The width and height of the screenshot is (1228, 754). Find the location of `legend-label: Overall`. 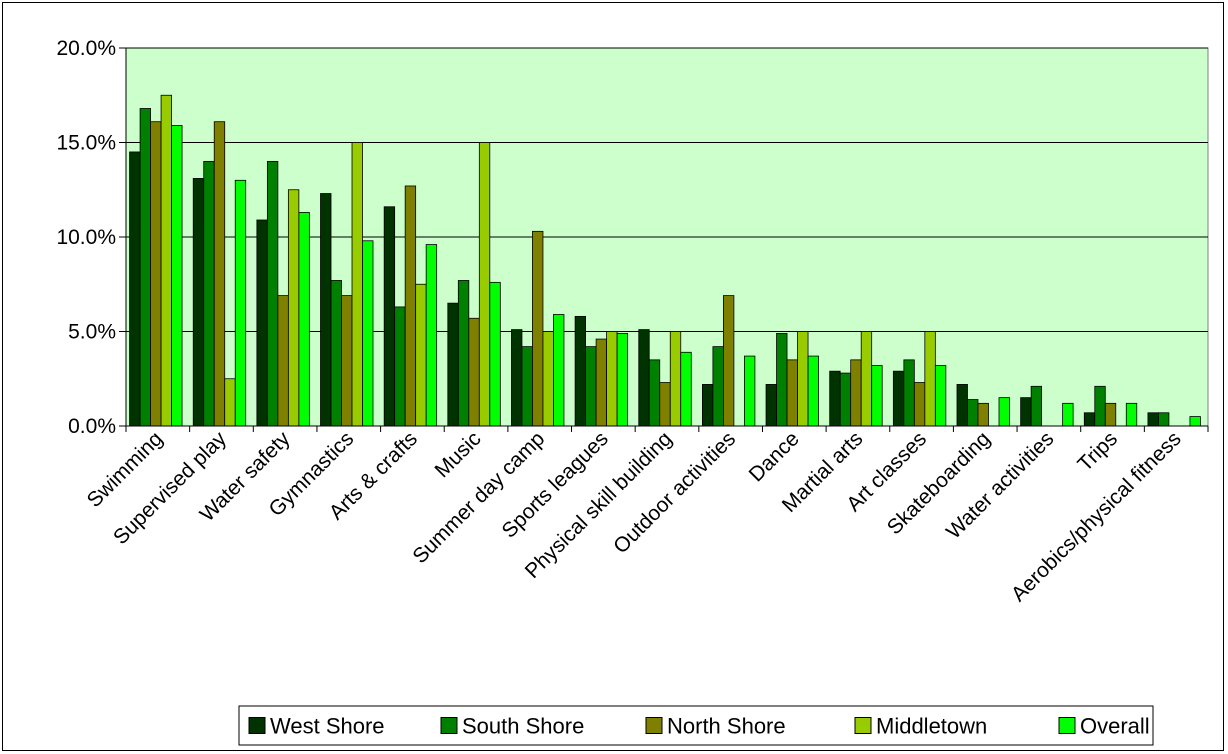

legend-label: Overall is located at coordinates (1115, 726).